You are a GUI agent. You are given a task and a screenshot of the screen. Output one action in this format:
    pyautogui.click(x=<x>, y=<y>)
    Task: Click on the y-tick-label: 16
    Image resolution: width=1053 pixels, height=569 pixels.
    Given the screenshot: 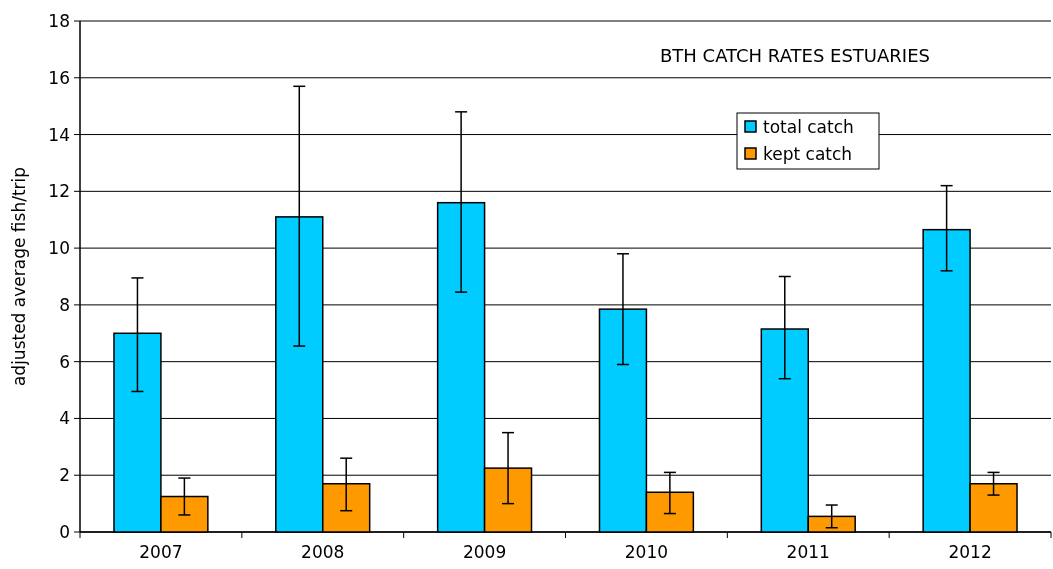 What is the action you would take?
    pyautogui.click(x=59, y=77)
    